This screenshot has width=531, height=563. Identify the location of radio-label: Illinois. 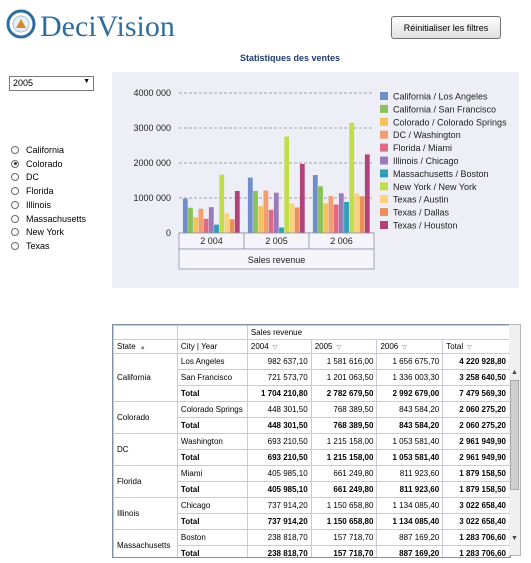
(39, 204).